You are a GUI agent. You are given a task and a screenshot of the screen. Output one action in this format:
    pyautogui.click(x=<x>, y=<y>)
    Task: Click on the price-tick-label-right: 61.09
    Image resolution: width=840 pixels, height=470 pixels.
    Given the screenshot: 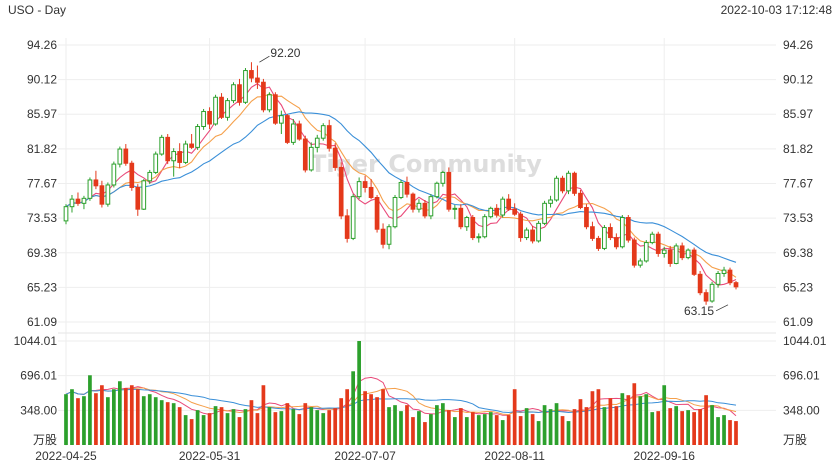 What is the action you would take?
    pyautogui.click(x=798, y=322)
    